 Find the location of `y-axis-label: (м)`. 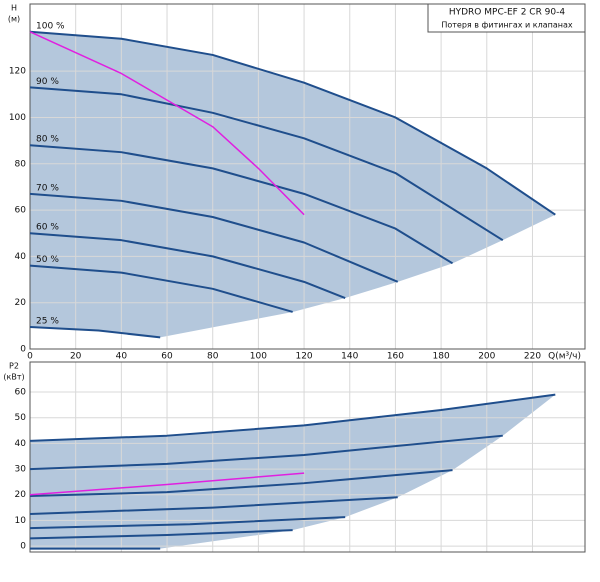

y-axis-label: (м) is located at coordinates (14, 19).